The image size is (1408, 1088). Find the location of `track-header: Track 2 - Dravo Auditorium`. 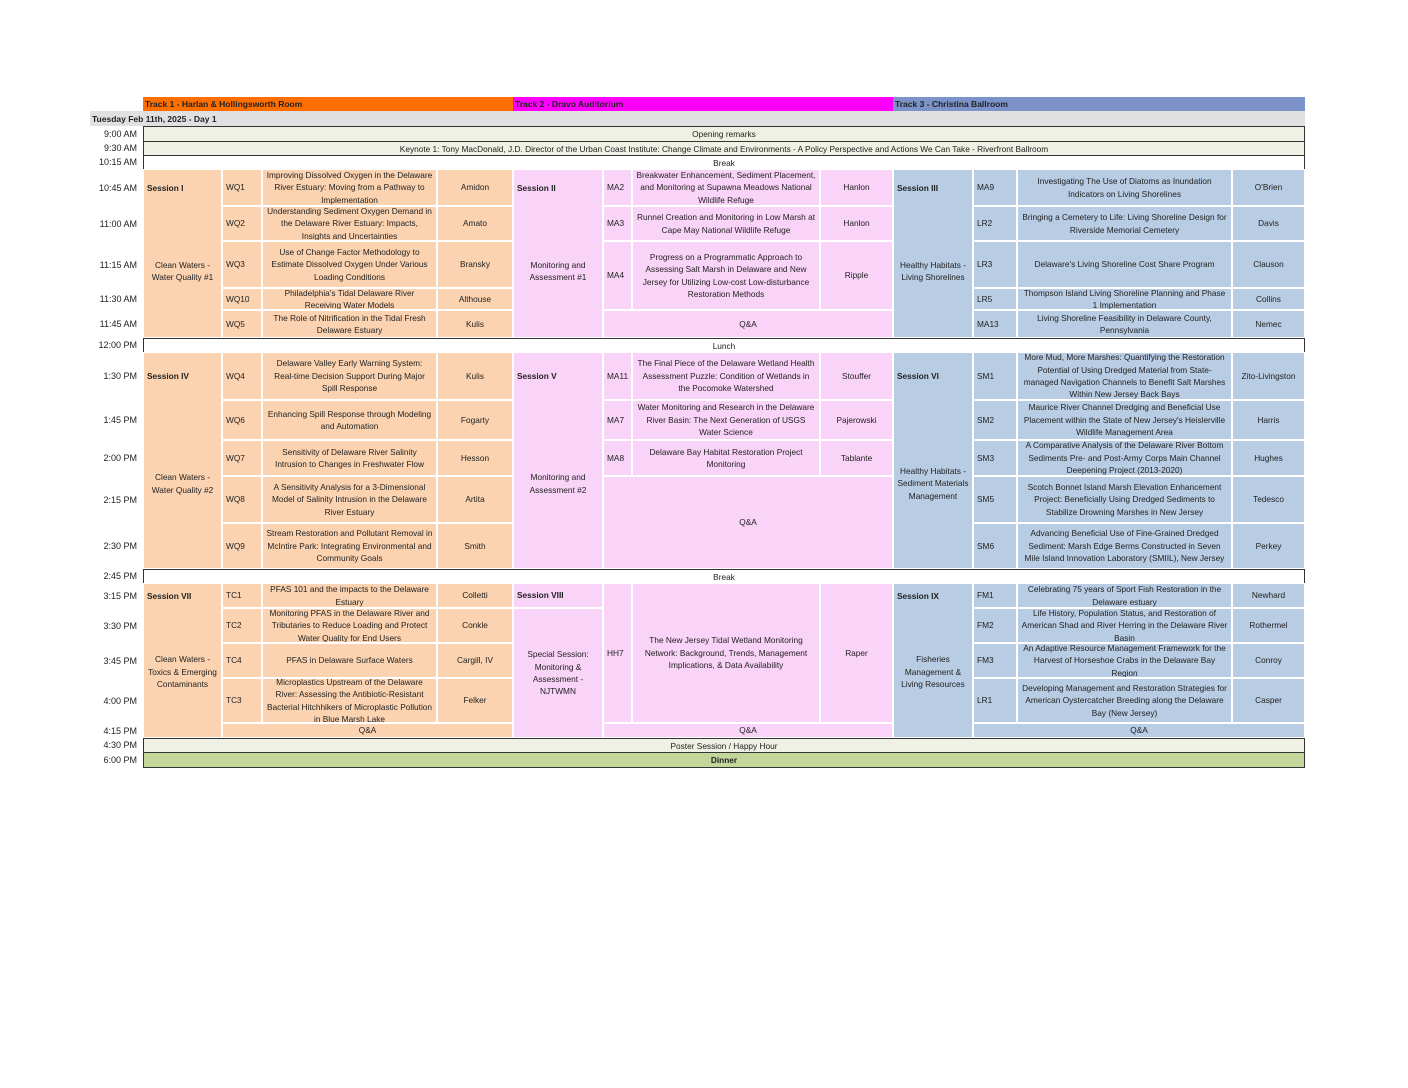

track-header: Track 2 - Dravo Auditorium is located at coordinates (703, 104).